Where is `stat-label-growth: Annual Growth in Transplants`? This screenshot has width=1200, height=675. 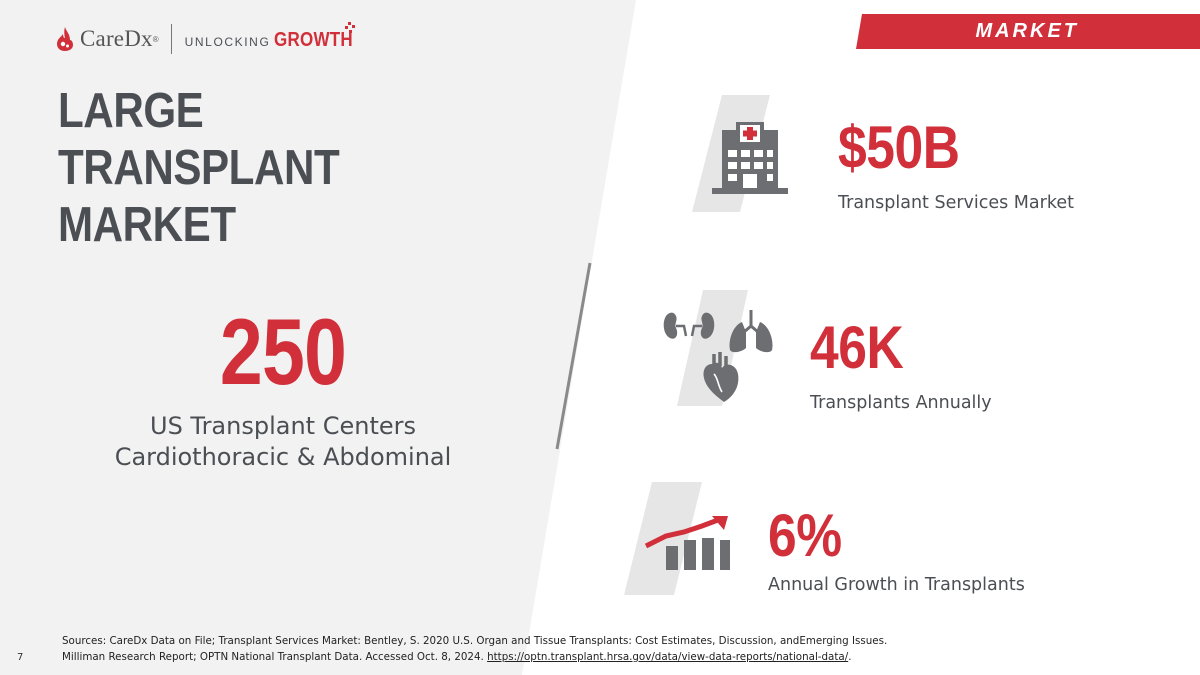
stat-label-growth: Annual Growth in Transplants is located at coordinates (896, 585).